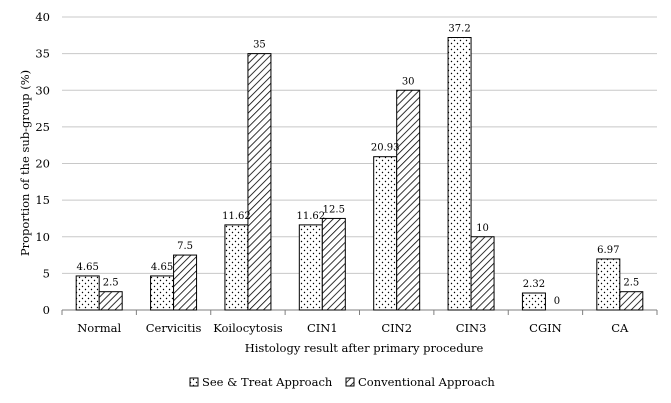 The image size is (671, 403). What do you see at coordinates (42, 17) in the screenshot?
I see `y-tick-label: 40` at bounding box center [42, 17].